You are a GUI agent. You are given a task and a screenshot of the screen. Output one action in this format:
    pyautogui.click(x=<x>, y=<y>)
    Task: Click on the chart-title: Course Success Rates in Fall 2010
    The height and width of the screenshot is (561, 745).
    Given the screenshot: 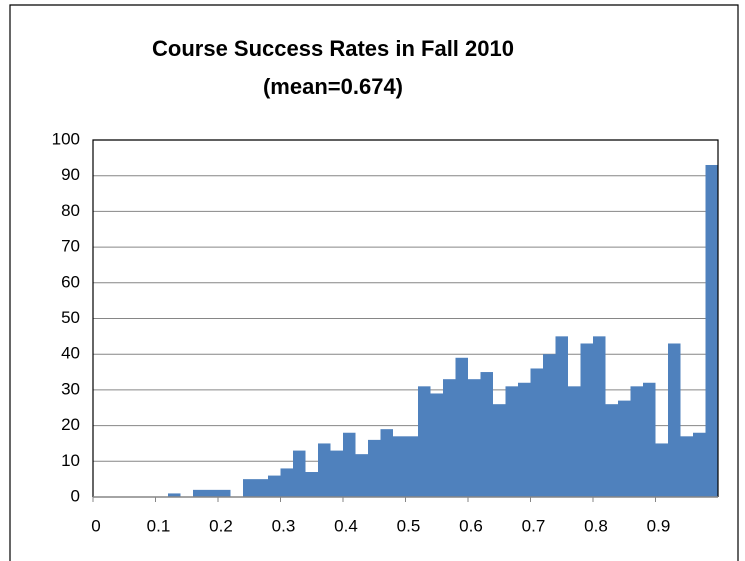 What is the action you would take?
    pyautogui.click(x=333, y=48)
    